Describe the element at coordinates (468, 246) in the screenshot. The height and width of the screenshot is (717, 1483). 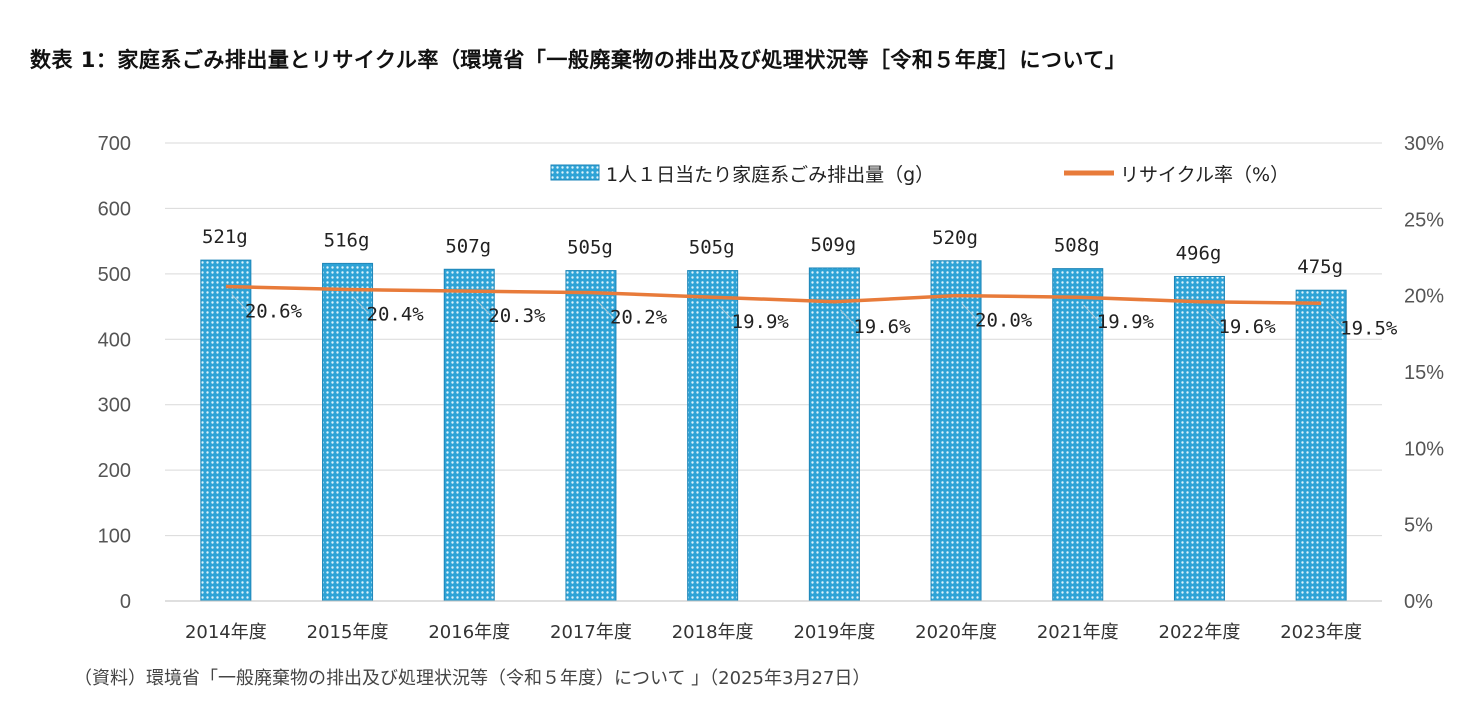
I see `bar-data-label: 507g` at that location.